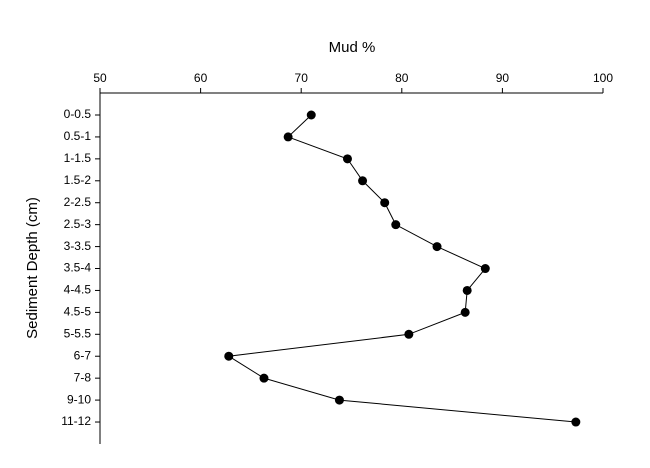 The image size is (650, 468). What do you see at coordinates (79, 399) in the screenshot?
I see `y-tick-label: 9-10` at bounding box center [79, 399].